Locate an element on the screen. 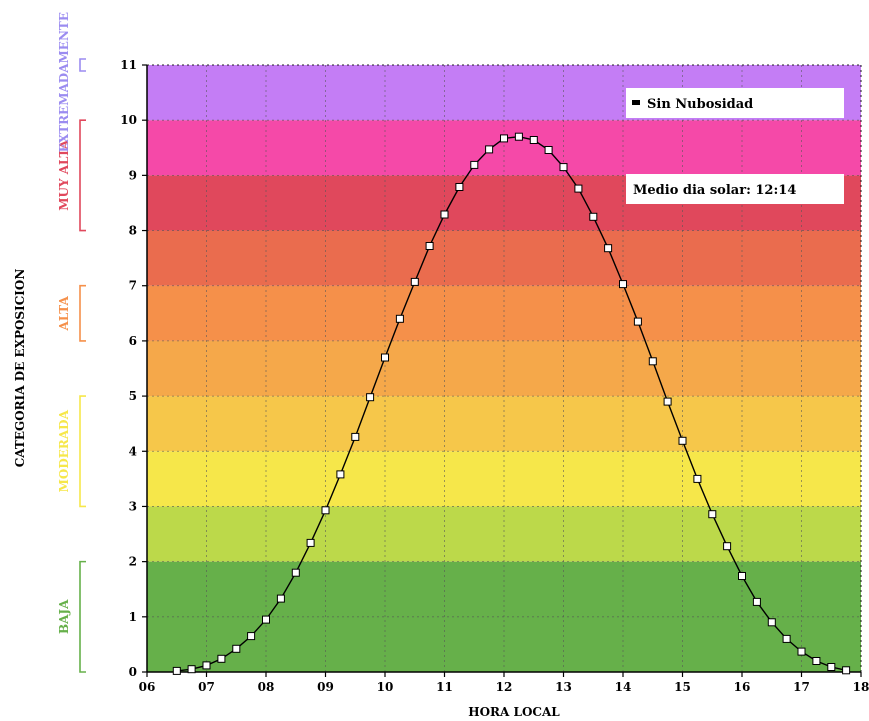 The image size is (869, 721). legend-label: Sin Nubosidad is located at coordinates (700, 104).